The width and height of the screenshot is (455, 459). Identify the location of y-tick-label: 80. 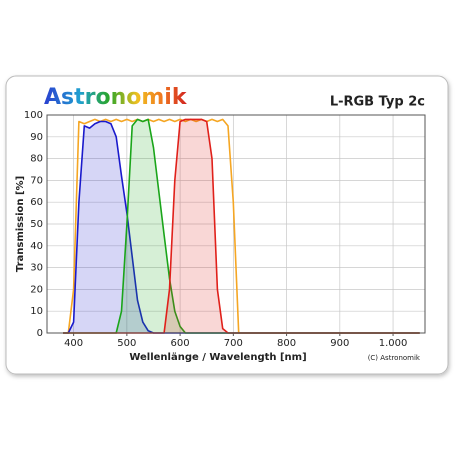
(36, 159).